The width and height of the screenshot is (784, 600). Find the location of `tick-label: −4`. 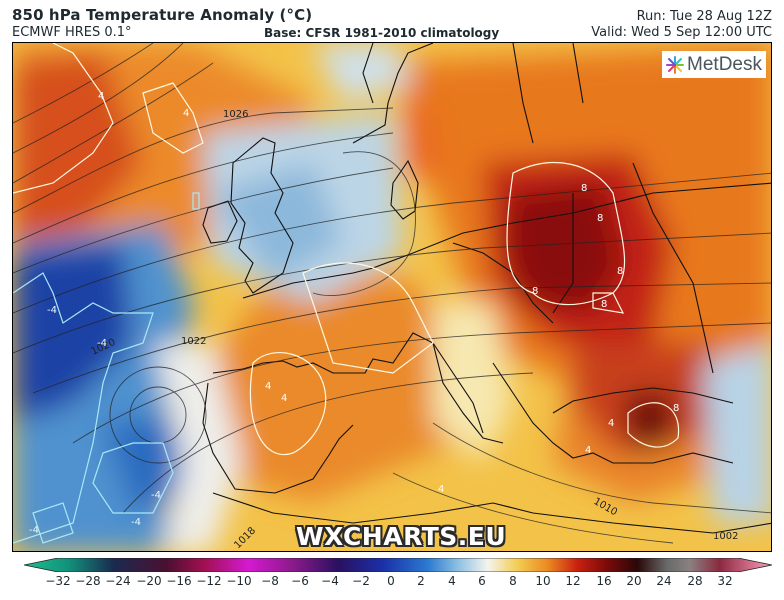

tick-label: −4 is located at coordinates (330, 581).